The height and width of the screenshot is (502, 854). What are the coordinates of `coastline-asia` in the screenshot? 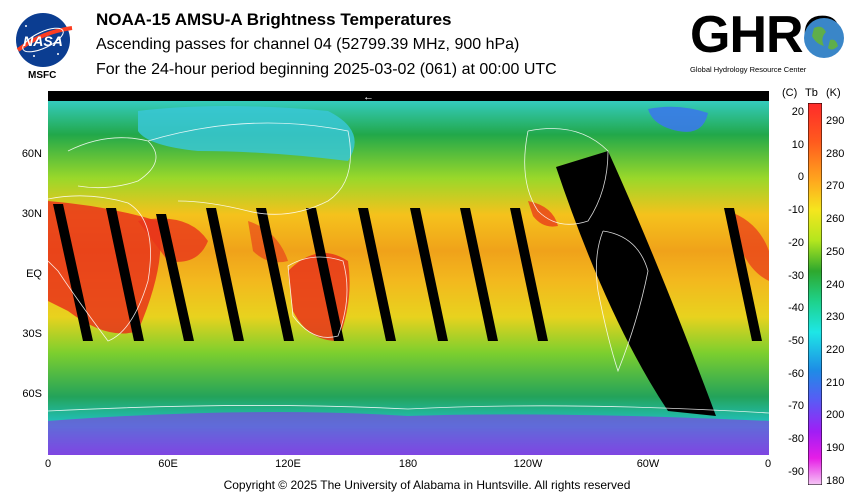 It's located at (249, 168).